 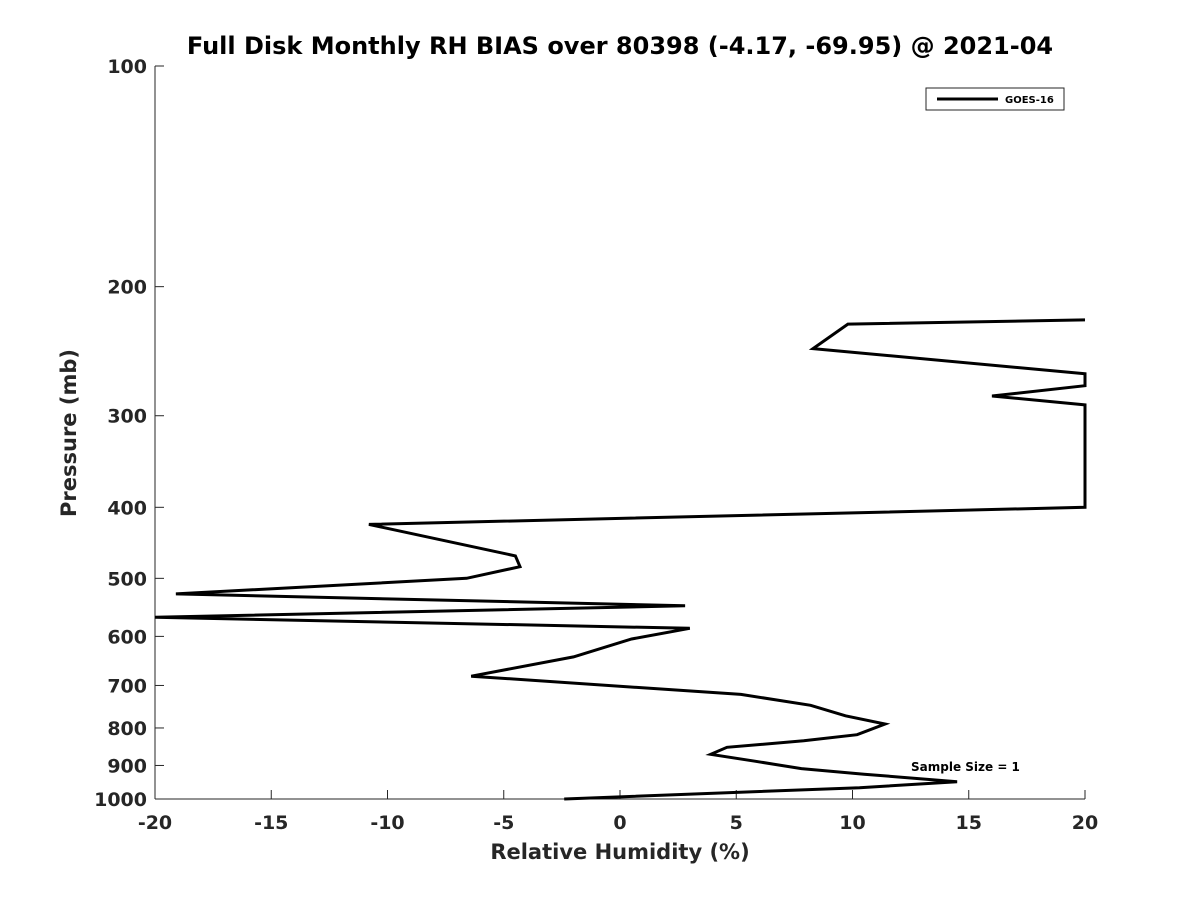 What do you see at coordinates (120, 800) in the screenshot?
I see `y-tick-label: 1000` at bounding box center [120, 800].